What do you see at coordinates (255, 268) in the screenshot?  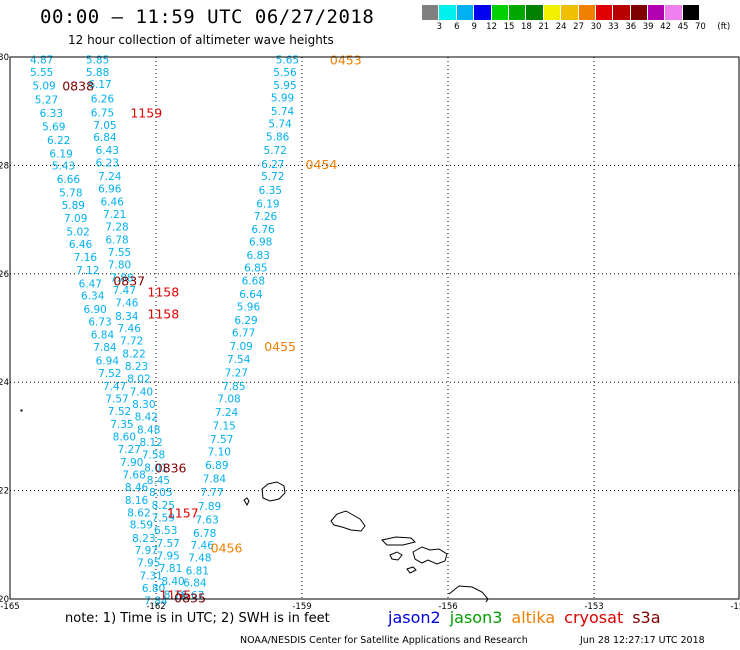 I see `wave-height-value: 6.85` at bounding box center [255, 268].